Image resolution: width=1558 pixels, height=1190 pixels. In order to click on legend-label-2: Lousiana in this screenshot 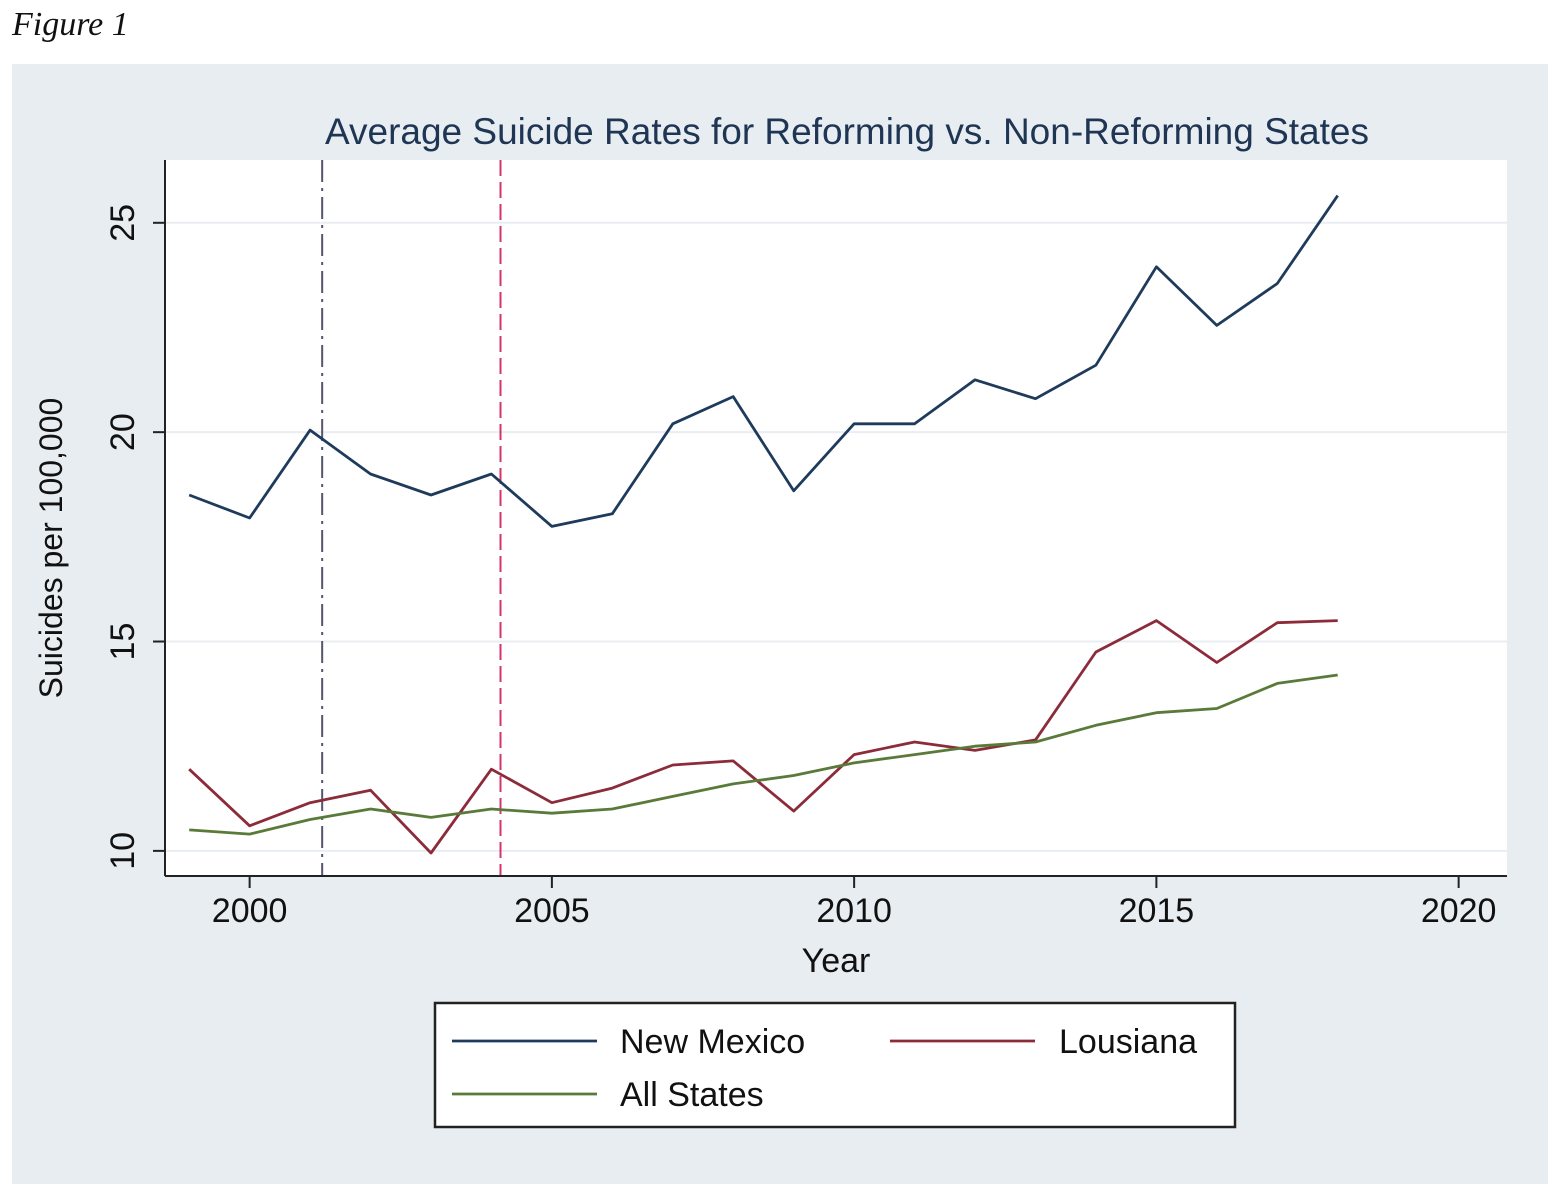, I will do `click(1128, 1042)`.